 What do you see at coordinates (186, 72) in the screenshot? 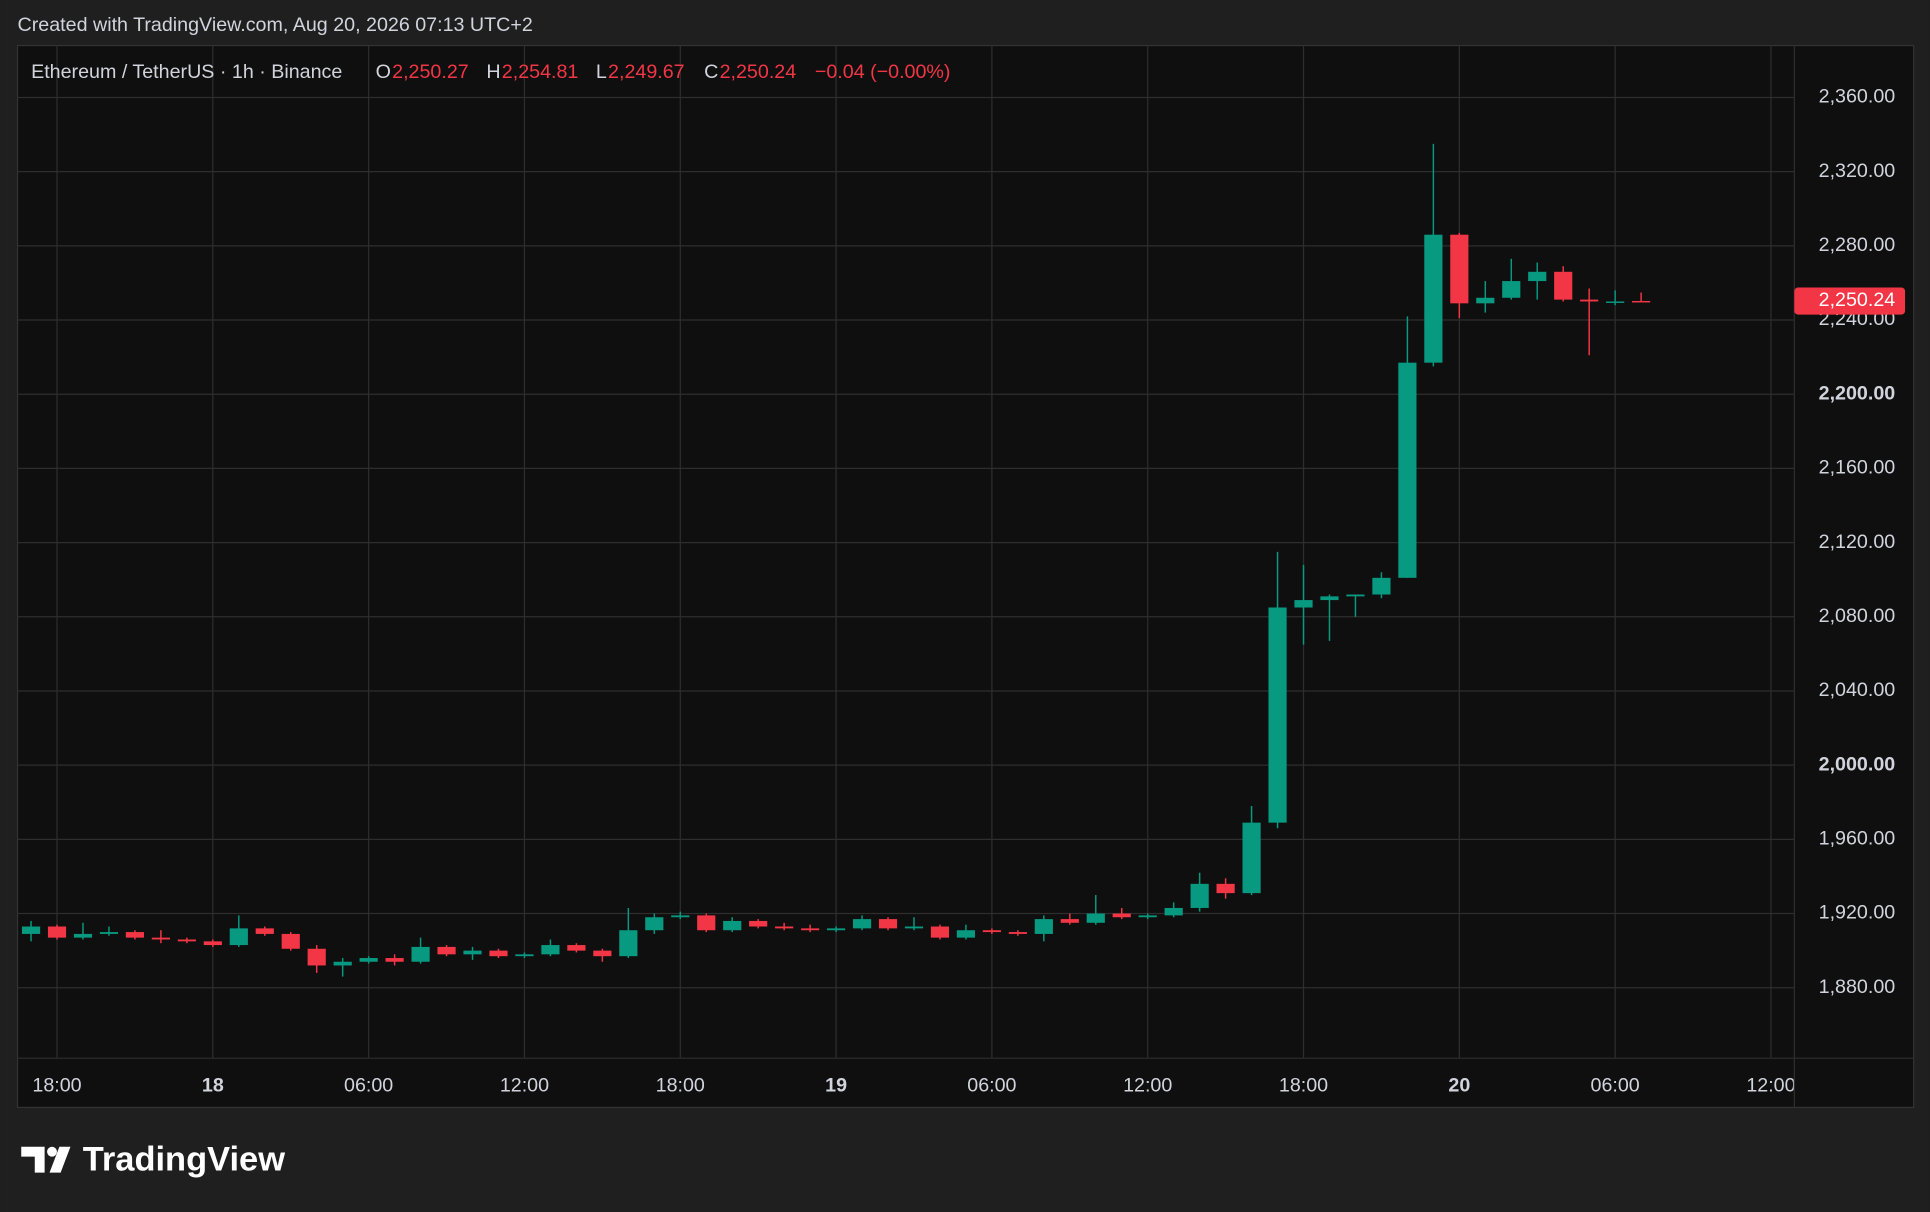
I see `symbol: Ethereum / TetherUS · 1h · Binance` at bounding box center [186, 72].